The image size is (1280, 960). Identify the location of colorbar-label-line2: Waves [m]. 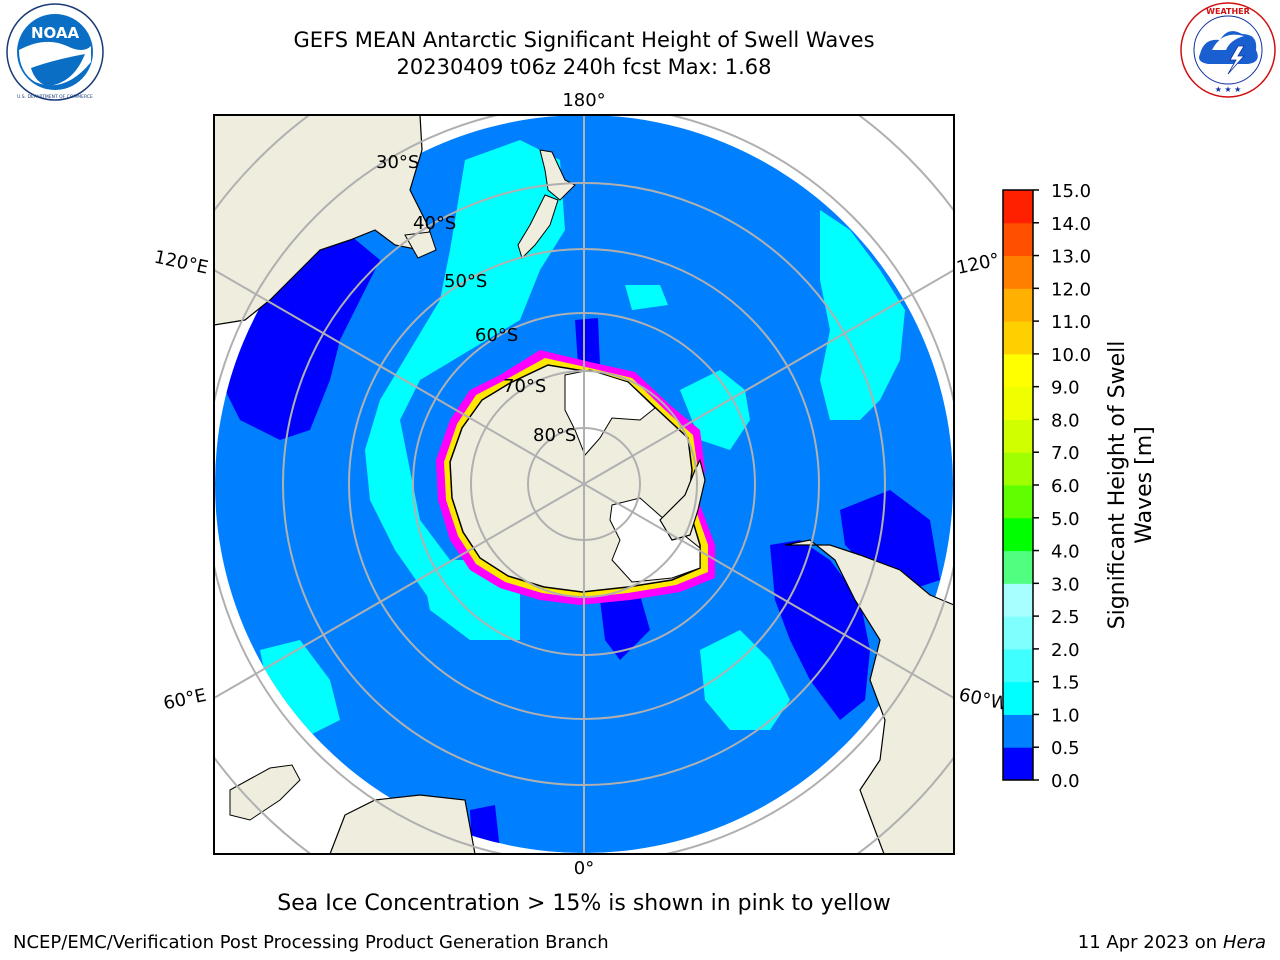
(1144, 484).